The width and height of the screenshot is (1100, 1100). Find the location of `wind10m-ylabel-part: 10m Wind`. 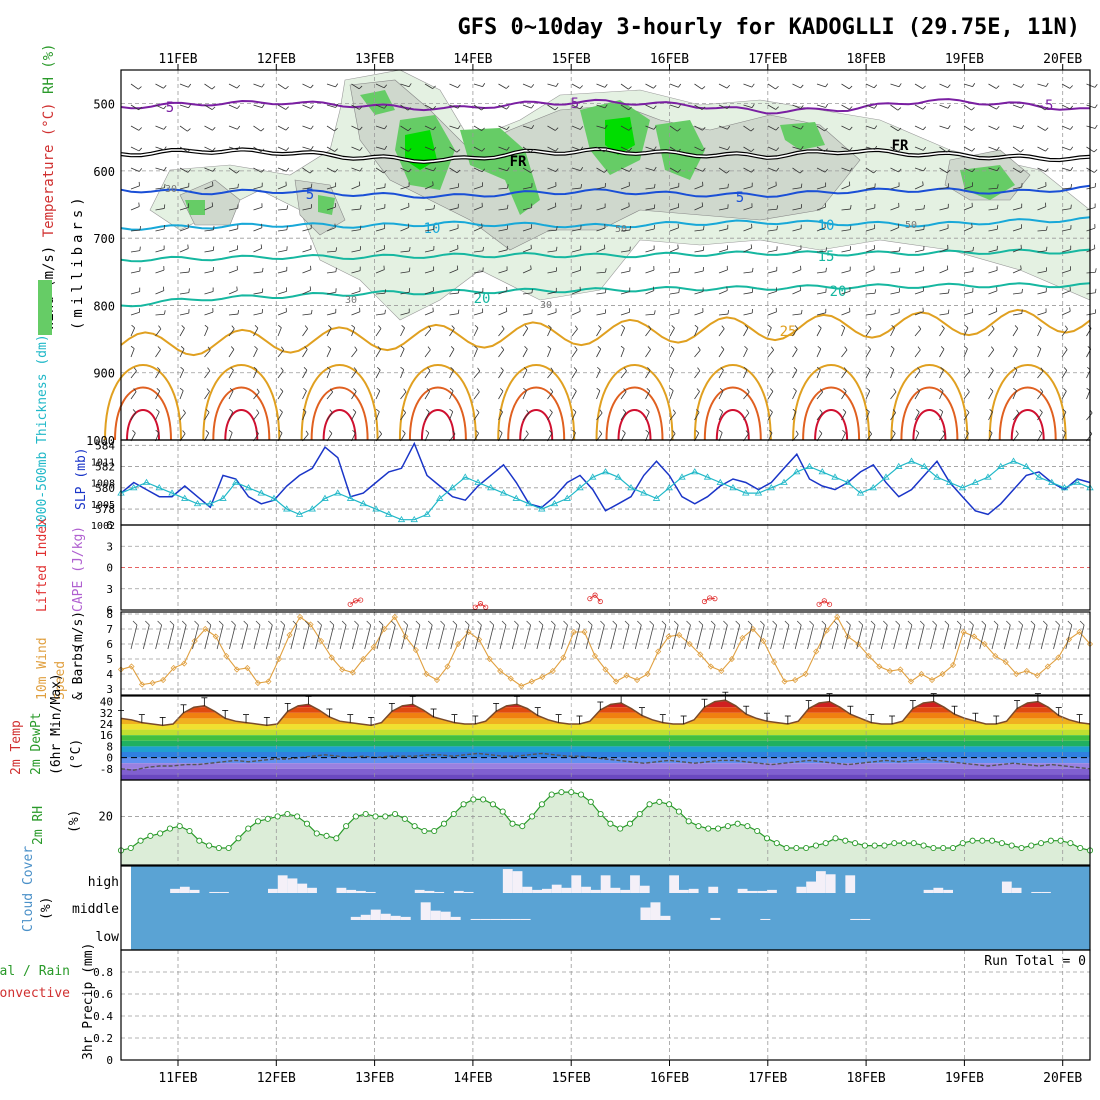

wind10m-ylabel-part: 10m Wind is located at coordinates (42, 668).